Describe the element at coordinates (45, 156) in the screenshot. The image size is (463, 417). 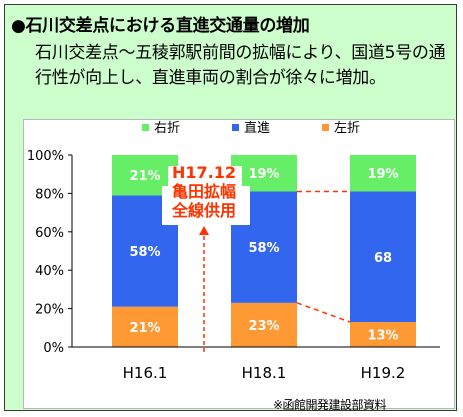
I see `y-tick-label: 100%` at that location.